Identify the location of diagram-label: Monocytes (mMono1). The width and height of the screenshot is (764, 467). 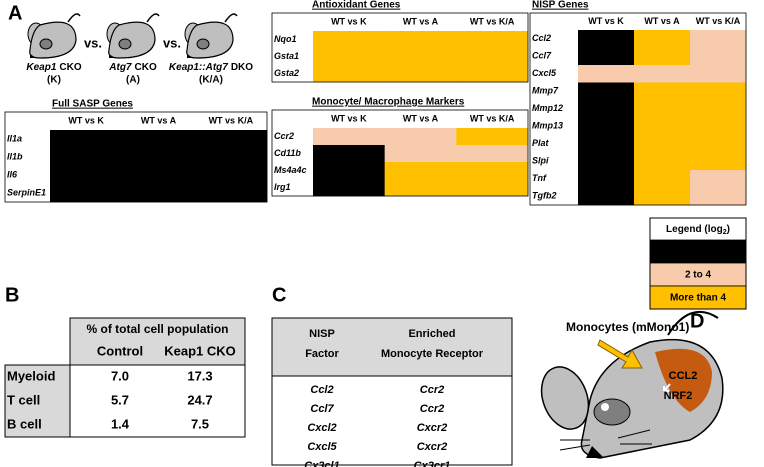
(627, 327).